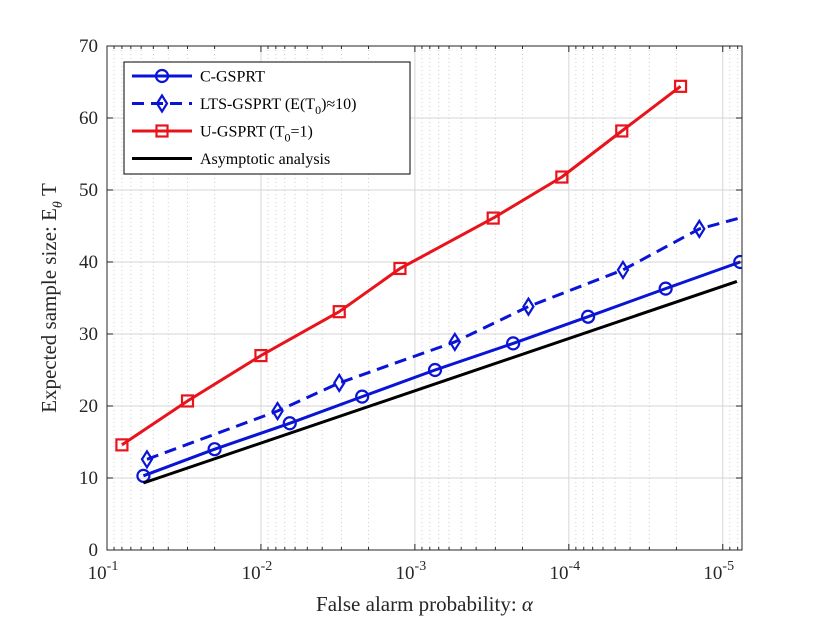  Describe the element at coordinates (265, 159) in the screenshot. I see `legend-label: Asymptotic analysis` at that location.